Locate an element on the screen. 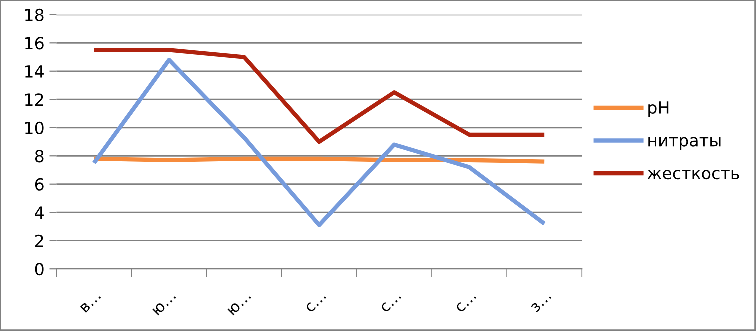 This screenshot has width=756, height=331. y-tick-label: 14 is located at coordinates (35, 72).